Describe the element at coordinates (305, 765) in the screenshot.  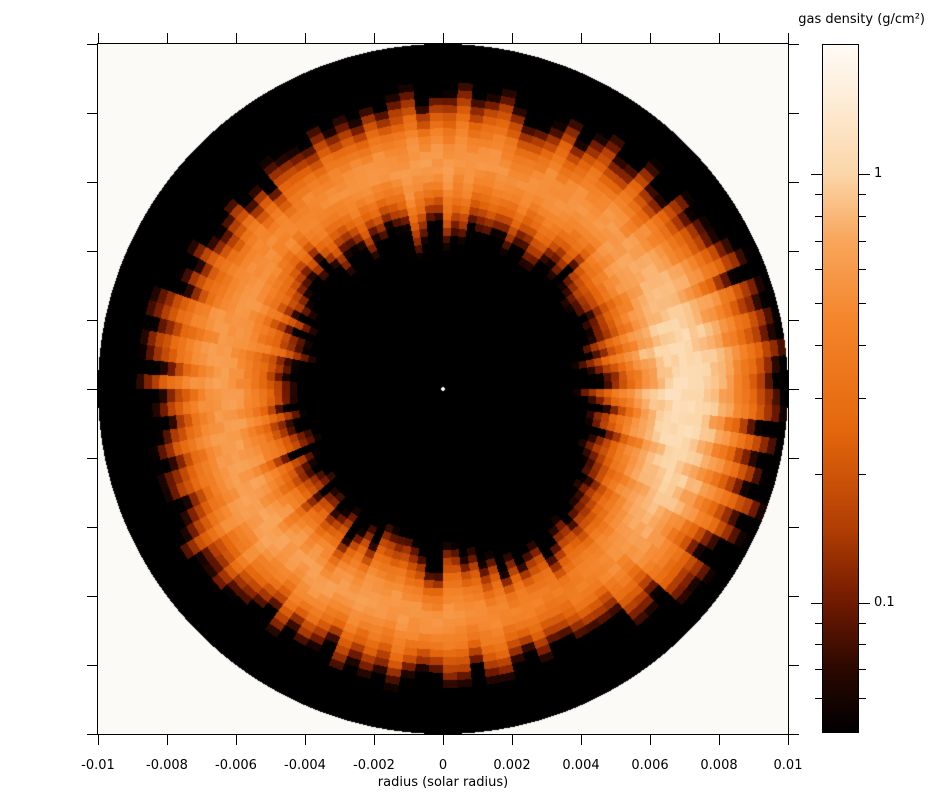
I see `x-axis-tick-label: -0.004` at that location.